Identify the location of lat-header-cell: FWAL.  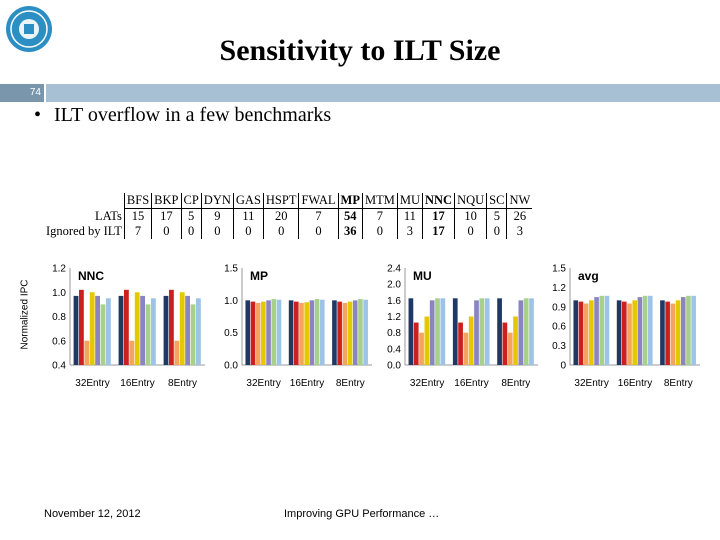
(318, 201).